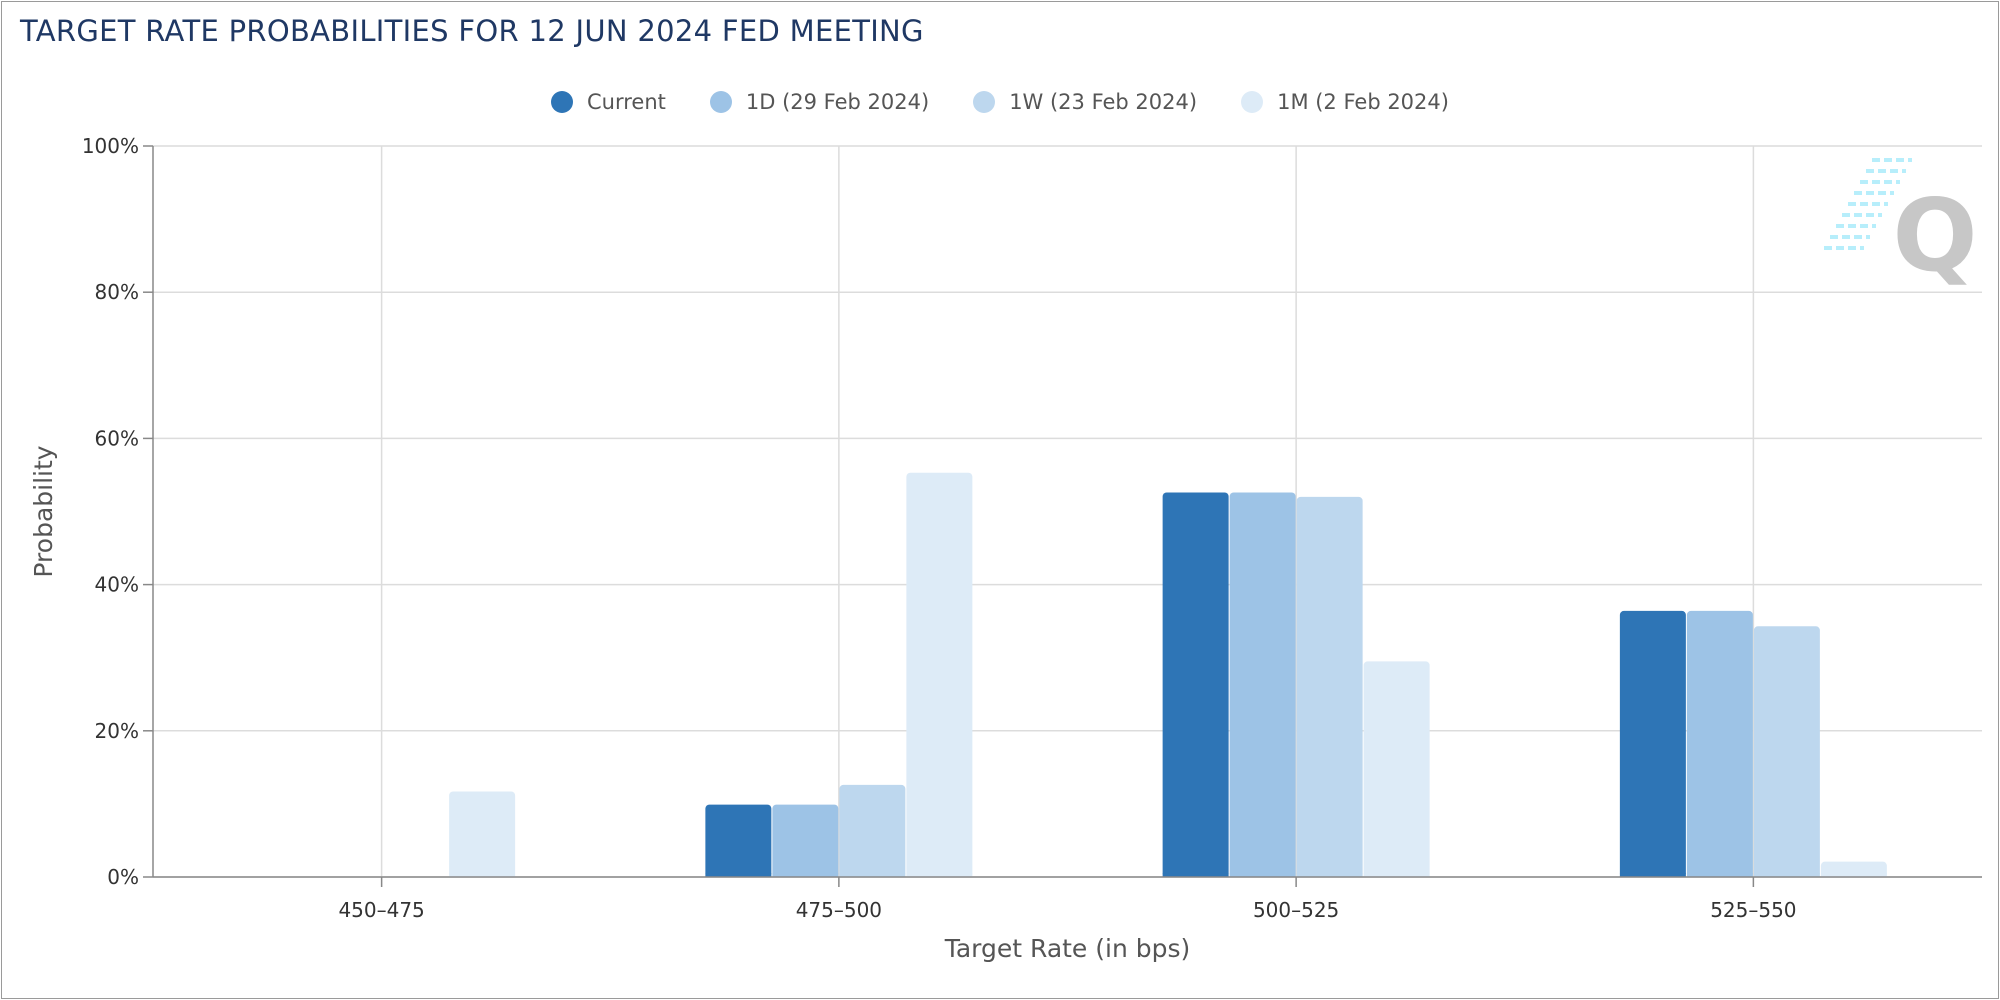 Image resolution: width=2000 pixels, height=1000 pixels. What do you see at coordinates (381, 910) in the screenshot?
I see `x-tick-label: 450–475` at bounding box center [381, 910].